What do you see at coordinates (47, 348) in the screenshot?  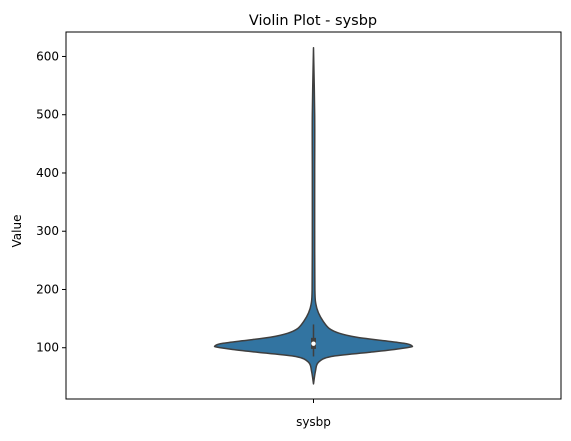 I see `y-tick-label: 100` at bounding box center [47, 348].